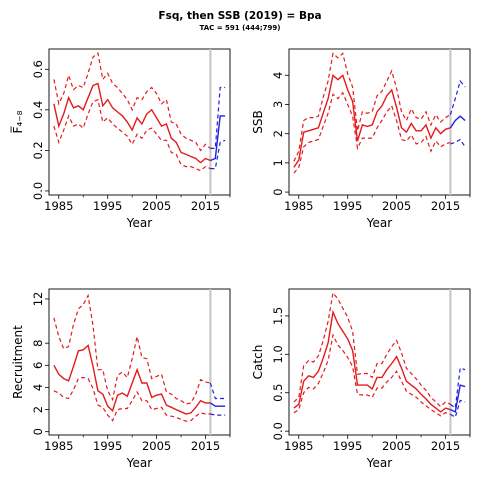 The height and width of the screenshot is (480, 480). I want to click on recruitment-xtick-label: 1985, so click(58, 446).